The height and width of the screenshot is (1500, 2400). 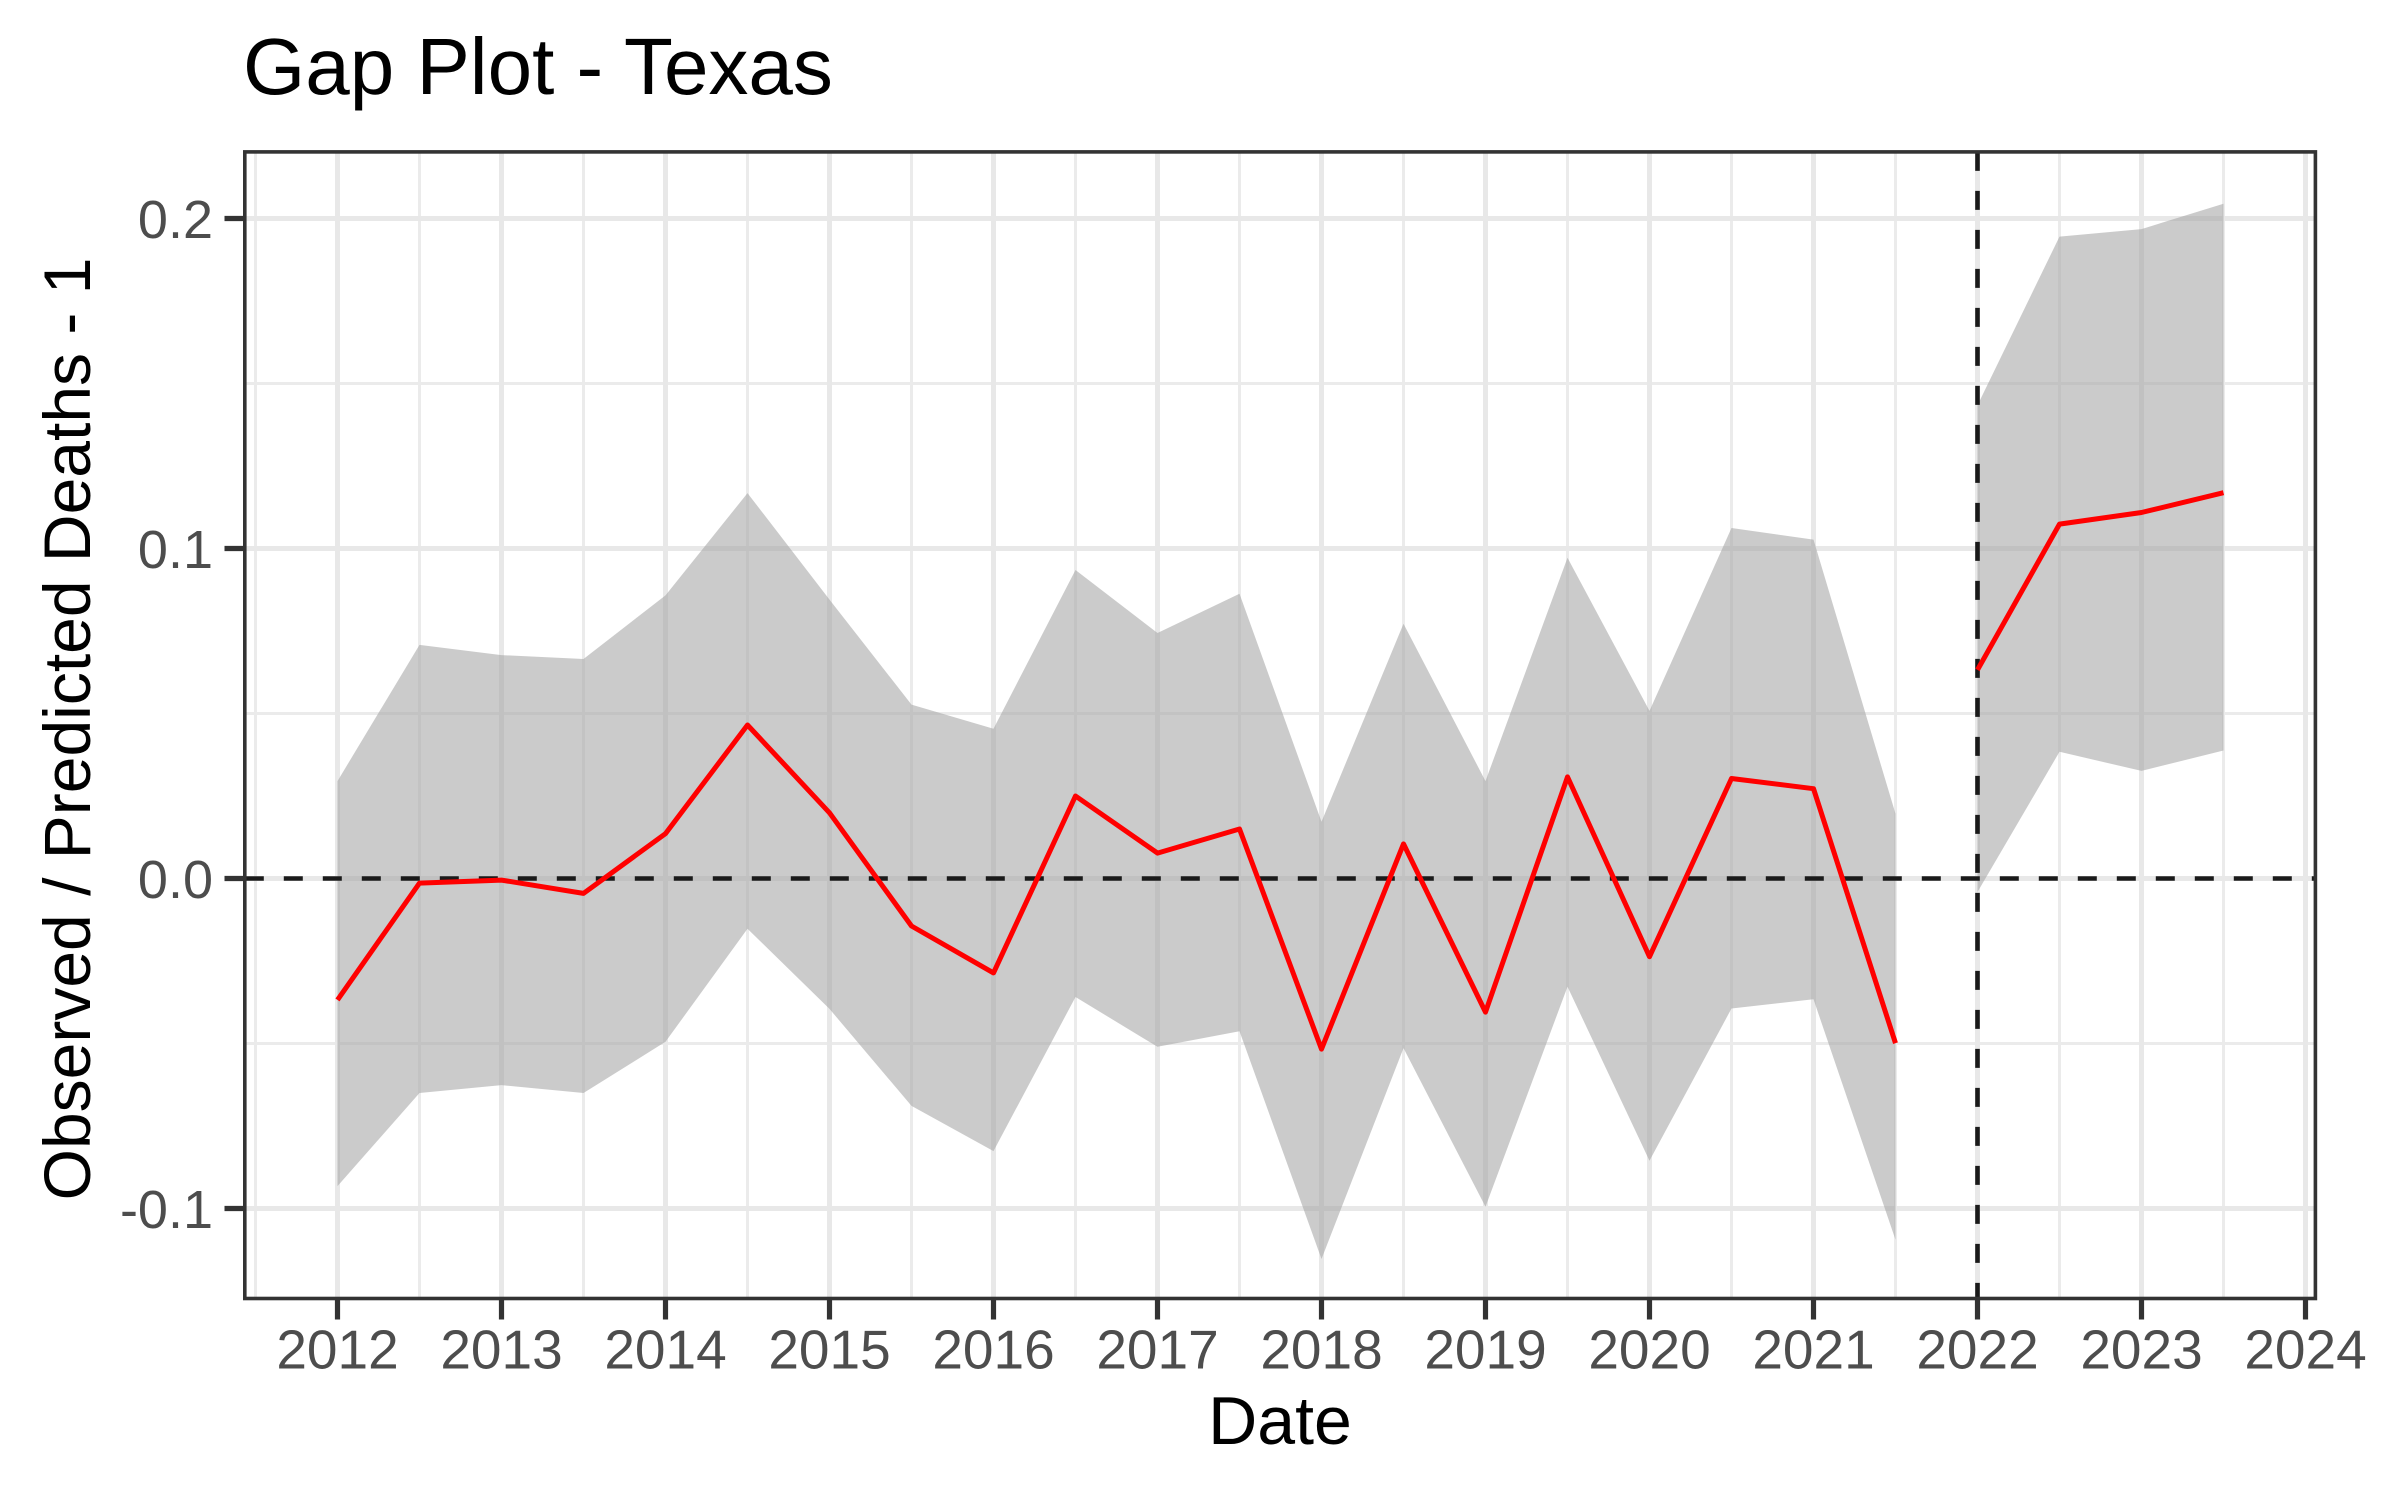 What do you see at coordinates (993, 1350) in the screenshot?
I see `svg-text: 2016` at bounding box center [993, 1350].